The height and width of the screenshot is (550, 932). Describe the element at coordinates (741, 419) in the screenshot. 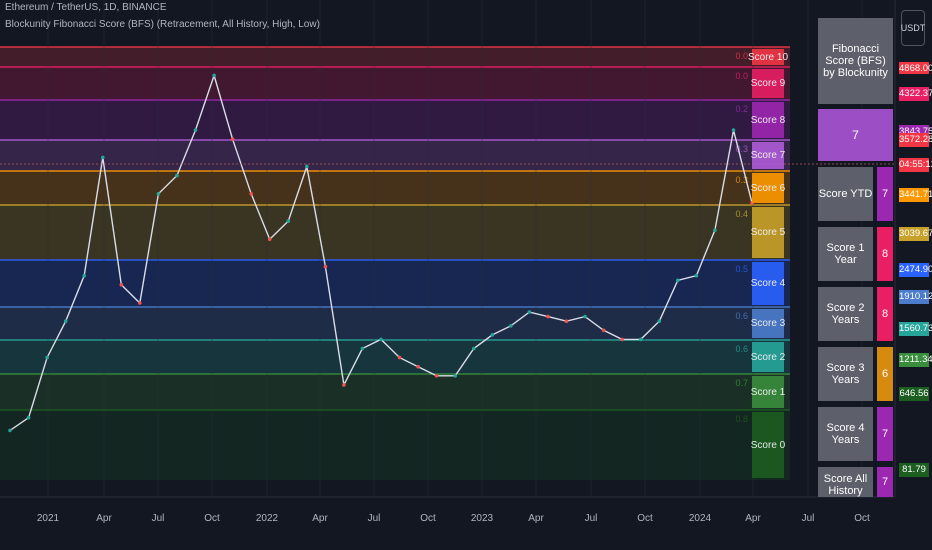

I see `fib-ratio-label: 0.8` at that location.